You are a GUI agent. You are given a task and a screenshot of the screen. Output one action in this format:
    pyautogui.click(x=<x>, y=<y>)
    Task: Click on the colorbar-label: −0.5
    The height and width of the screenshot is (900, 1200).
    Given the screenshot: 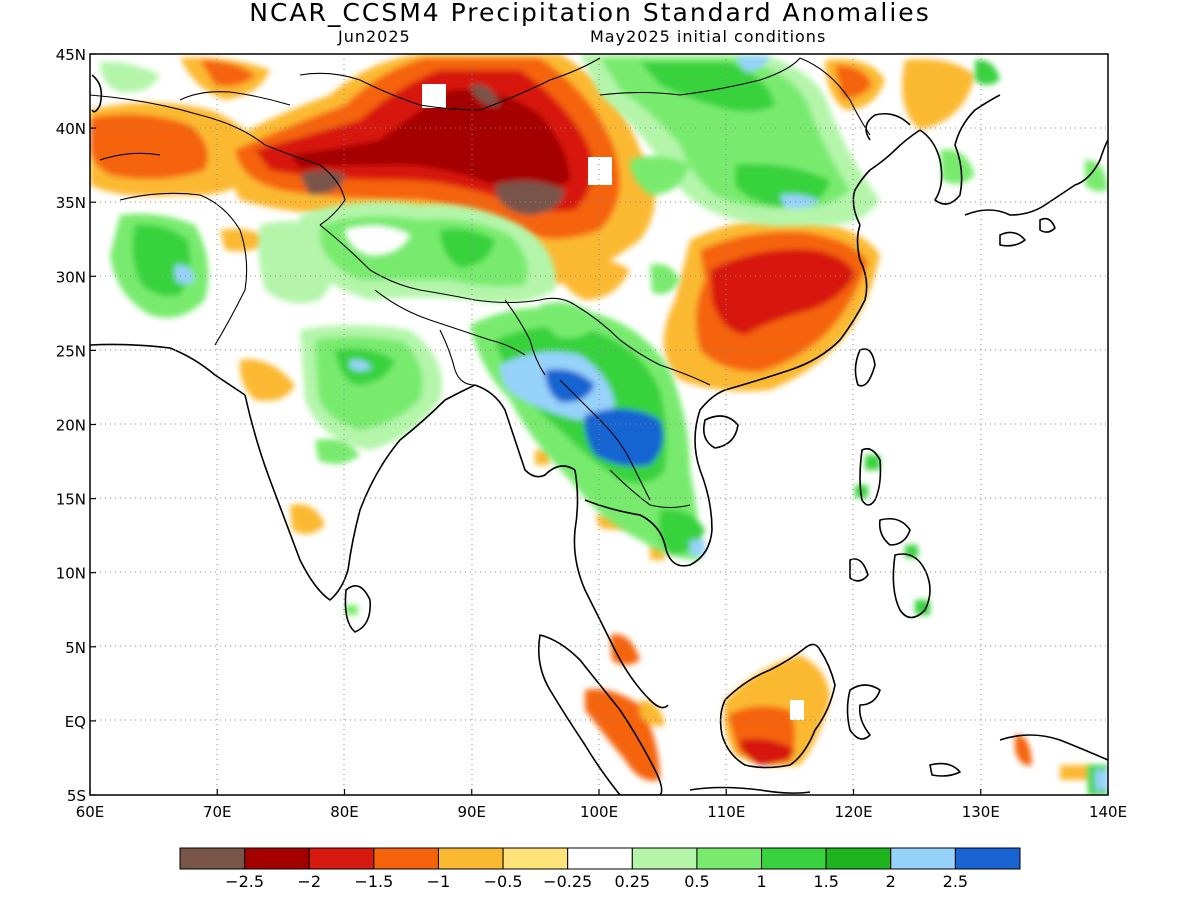 What is the action you would take?
    pyautogui.click(x=503, y=881)
    